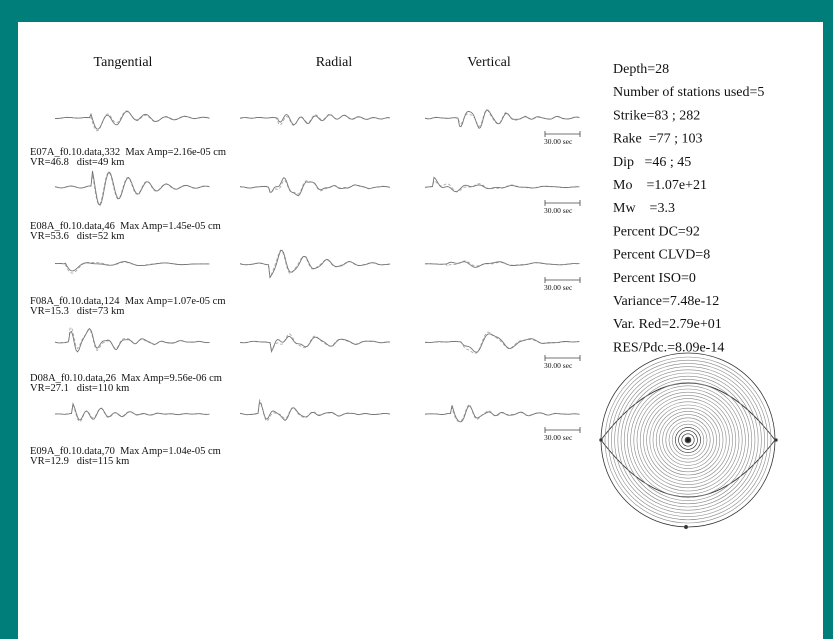  I want to click on synthetic-trace, so click(502, 263).